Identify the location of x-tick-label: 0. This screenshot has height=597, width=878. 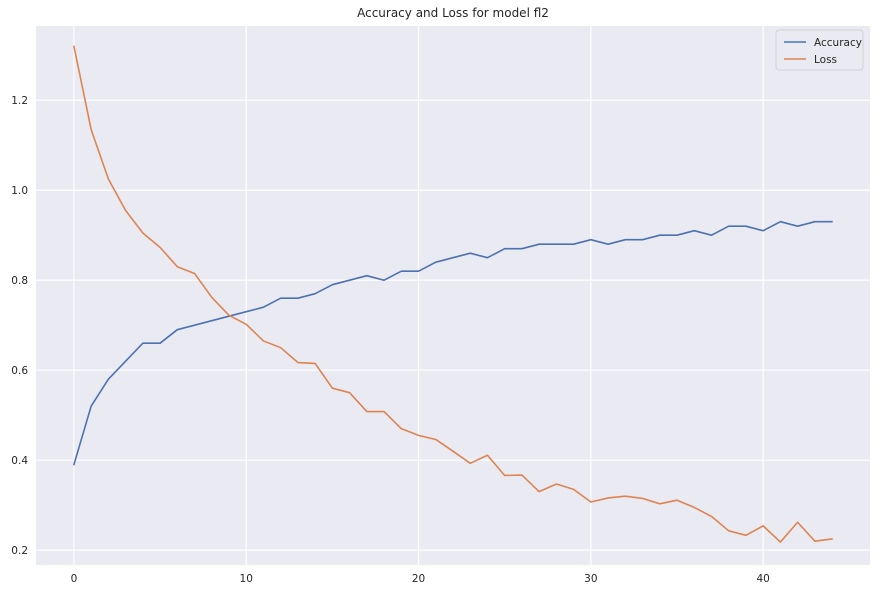
(74, 579).